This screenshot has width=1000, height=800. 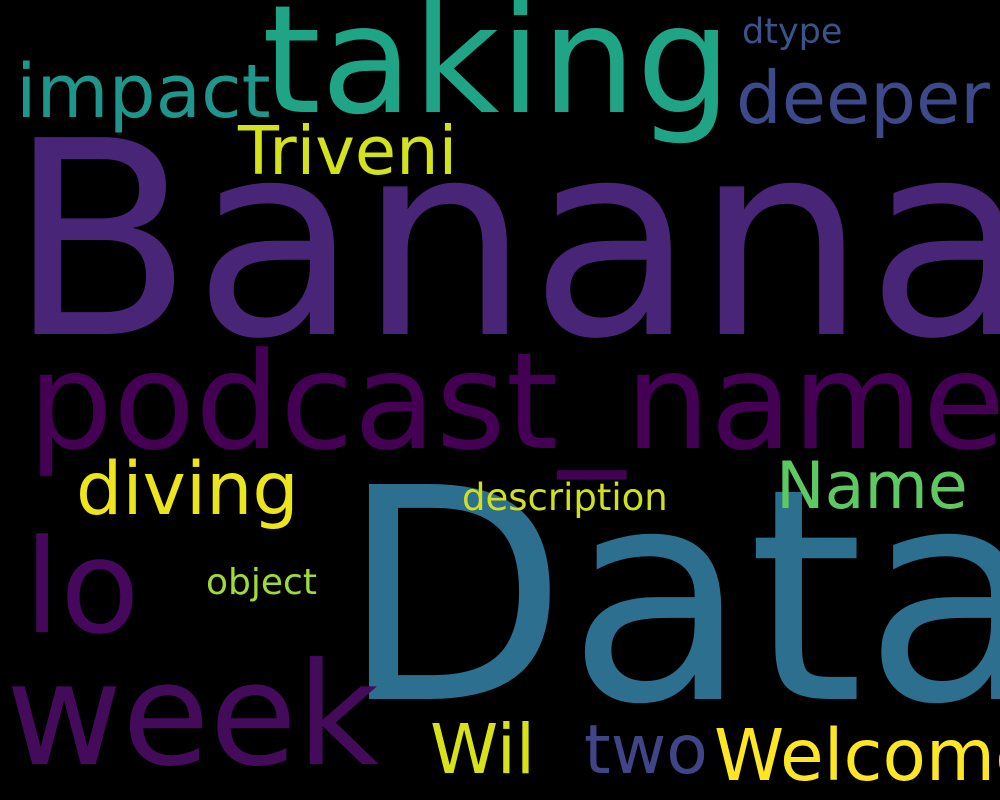 What do you see at coordinates (497, 74) in the screenshot?
I see `word-taking: taking` at bounding box center [497, 74].